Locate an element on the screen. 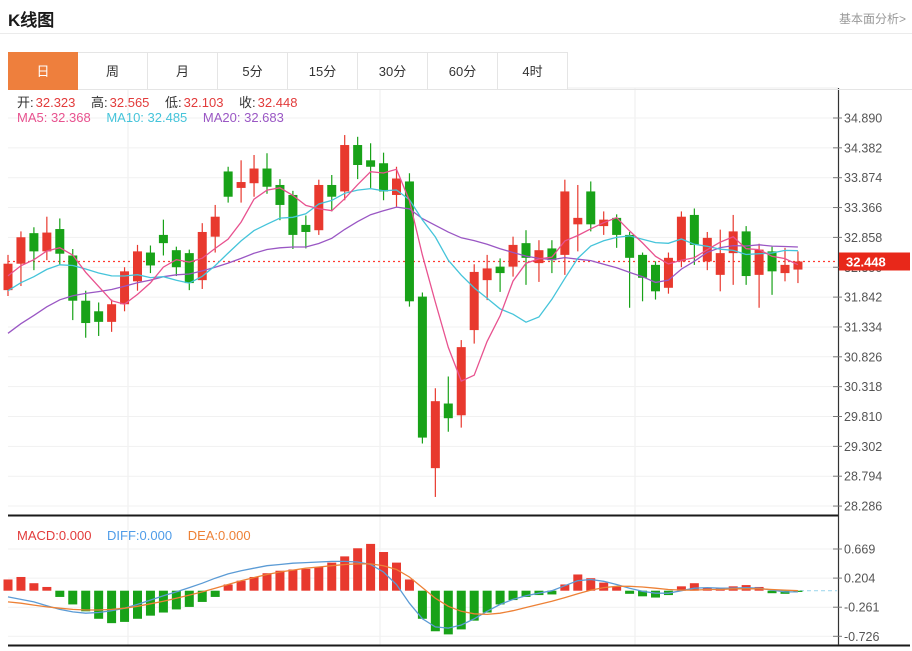  tab-5min: 5分 is located at coordinates (253, 71).